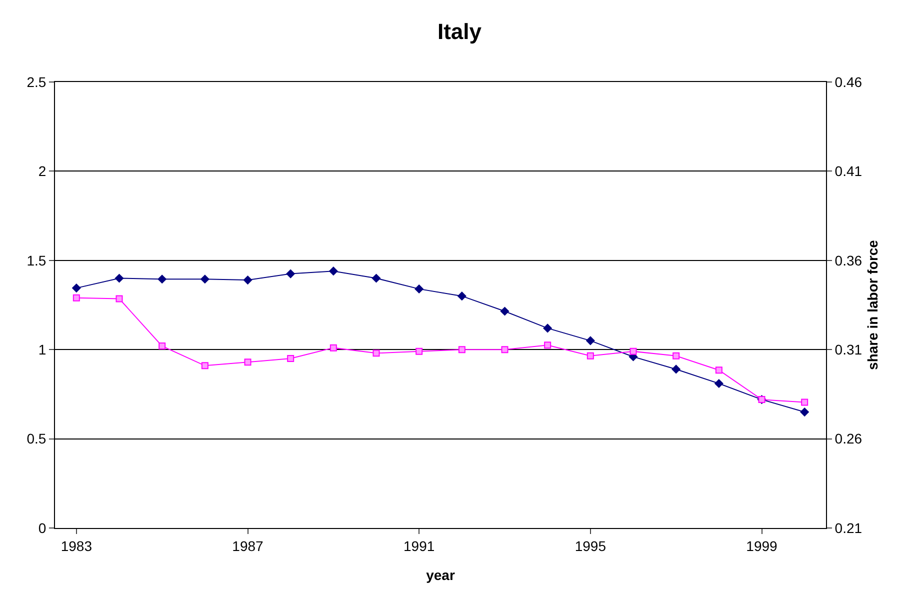  What do you see at coordinates (848, 82) in the screenshot?
I see `y2-tick-label: 0.46` at bounding box center [848, 82].